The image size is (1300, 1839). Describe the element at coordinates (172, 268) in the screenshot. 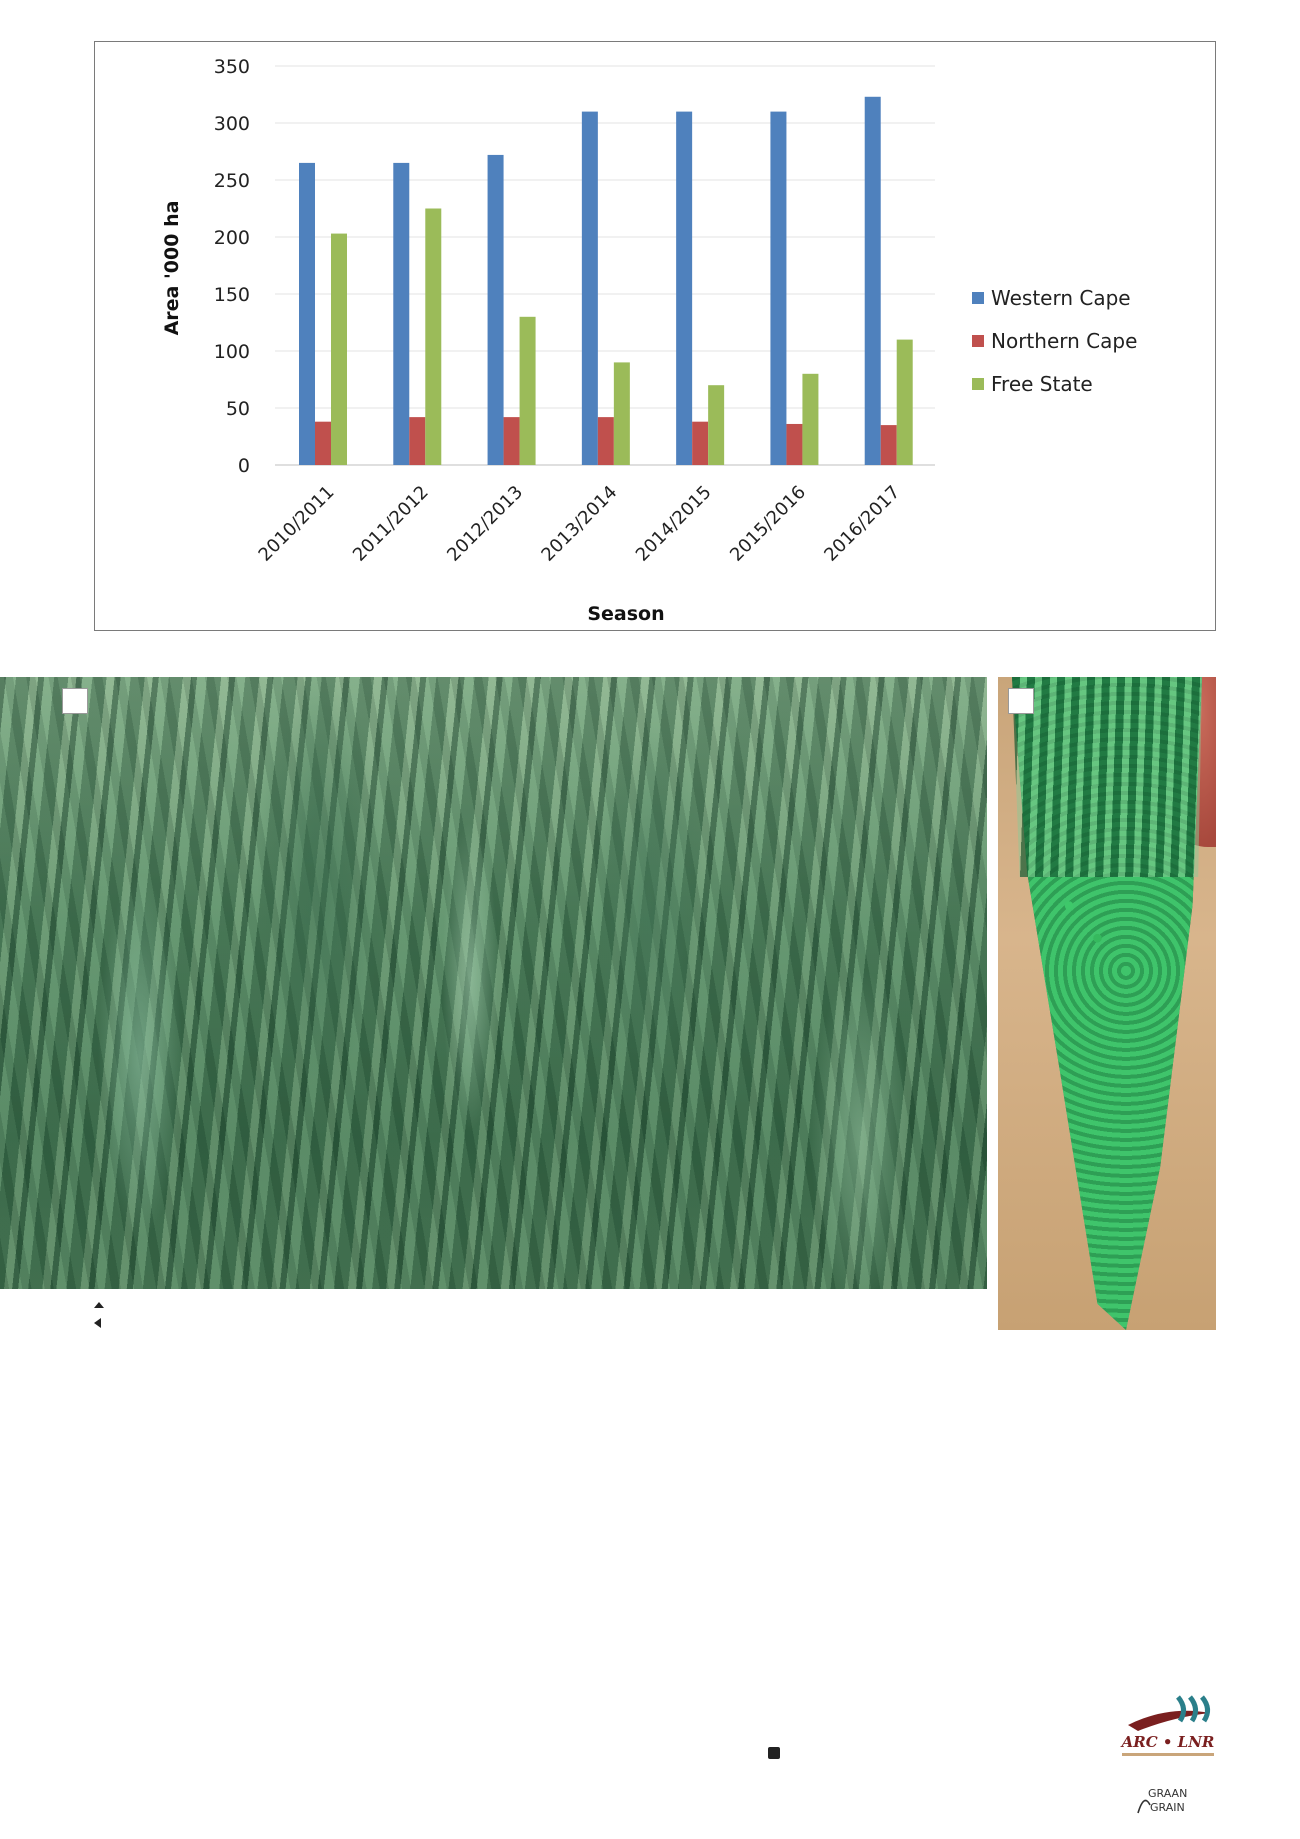

I see `y-axis-title: Area '000 ha` at that location.